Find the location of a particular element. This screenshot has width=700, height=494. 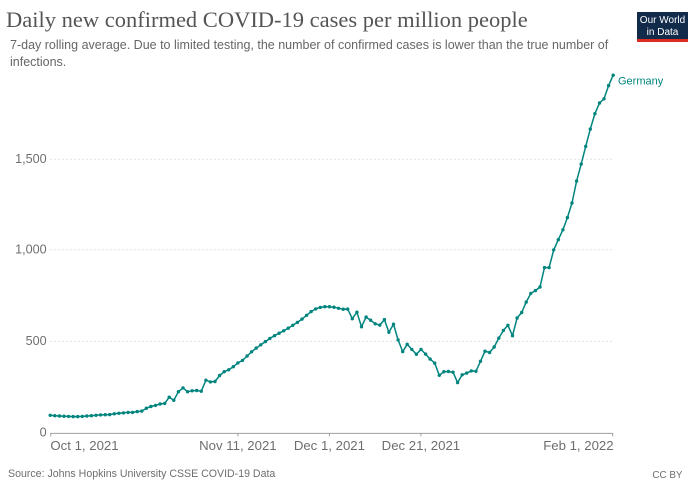

svg-text: 500 is located at coordinates (36, 341).